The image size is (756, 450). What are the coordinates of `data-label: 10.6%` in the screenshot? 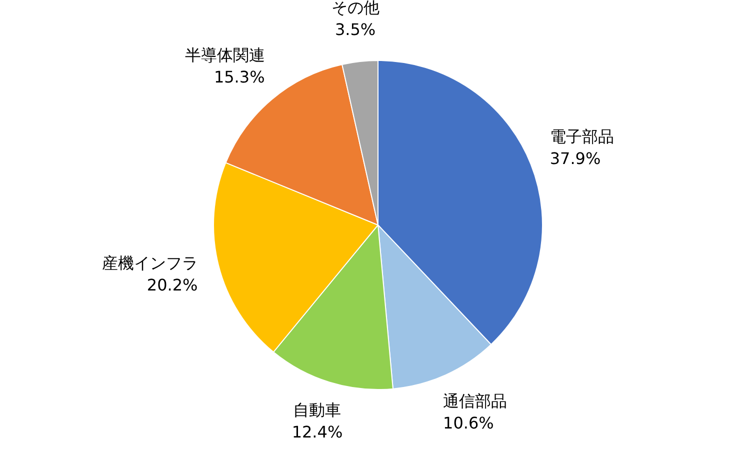 It's located at (468, 422).